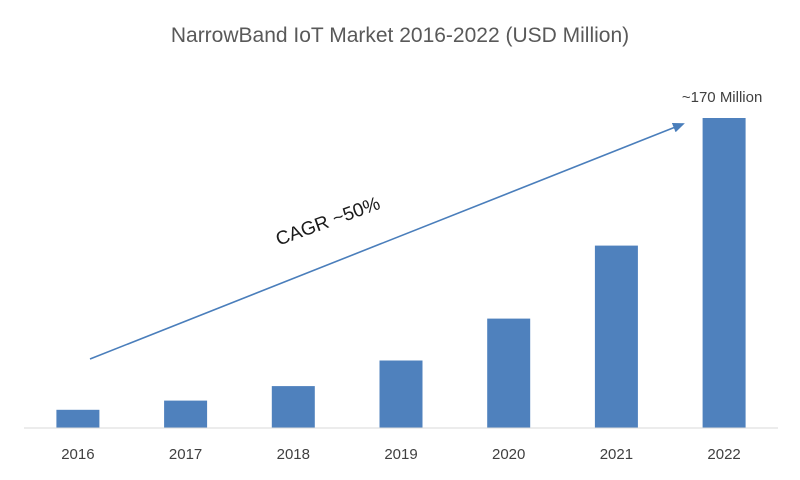  I want to click on bar-2022, so click(724, 273).